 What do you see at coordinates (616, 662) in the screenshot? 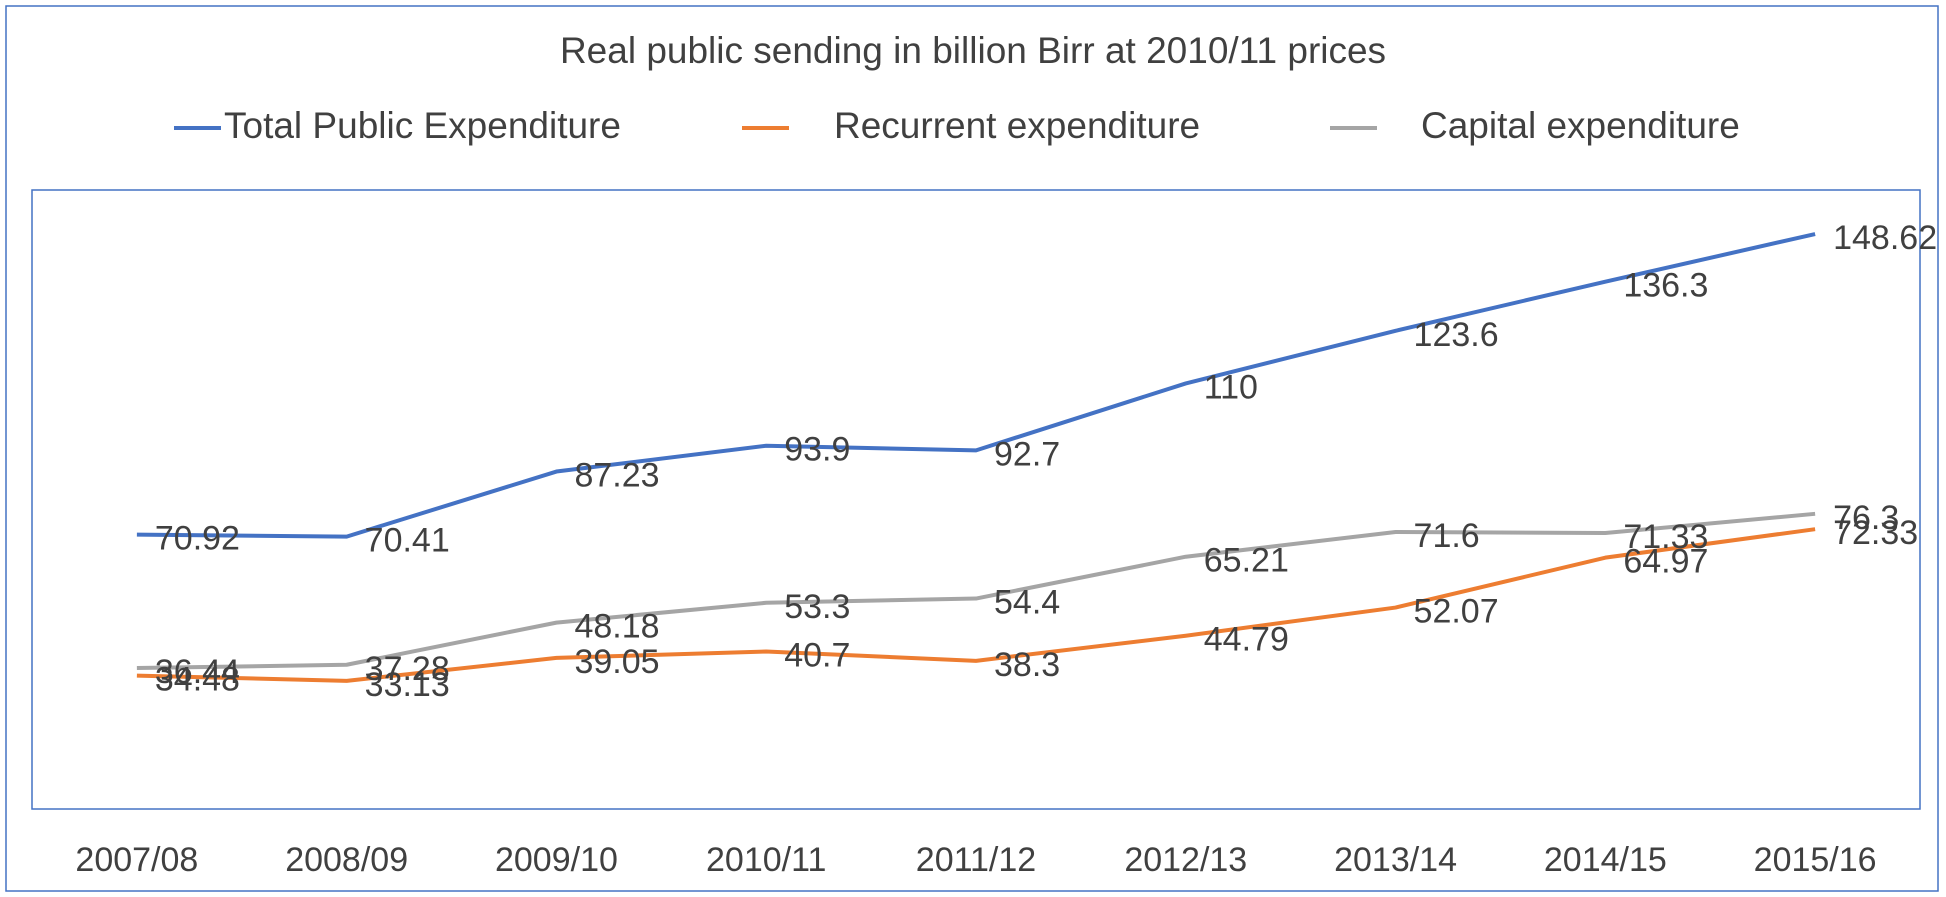
I see `data-label: 39.05` at bounding box center [616, 662].